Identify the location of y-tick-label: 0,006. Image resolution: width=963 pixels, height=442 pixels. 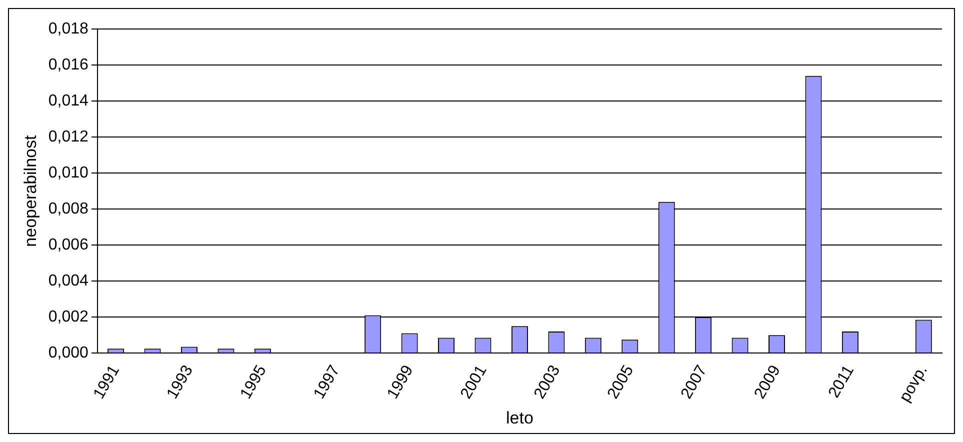
(68, 245).